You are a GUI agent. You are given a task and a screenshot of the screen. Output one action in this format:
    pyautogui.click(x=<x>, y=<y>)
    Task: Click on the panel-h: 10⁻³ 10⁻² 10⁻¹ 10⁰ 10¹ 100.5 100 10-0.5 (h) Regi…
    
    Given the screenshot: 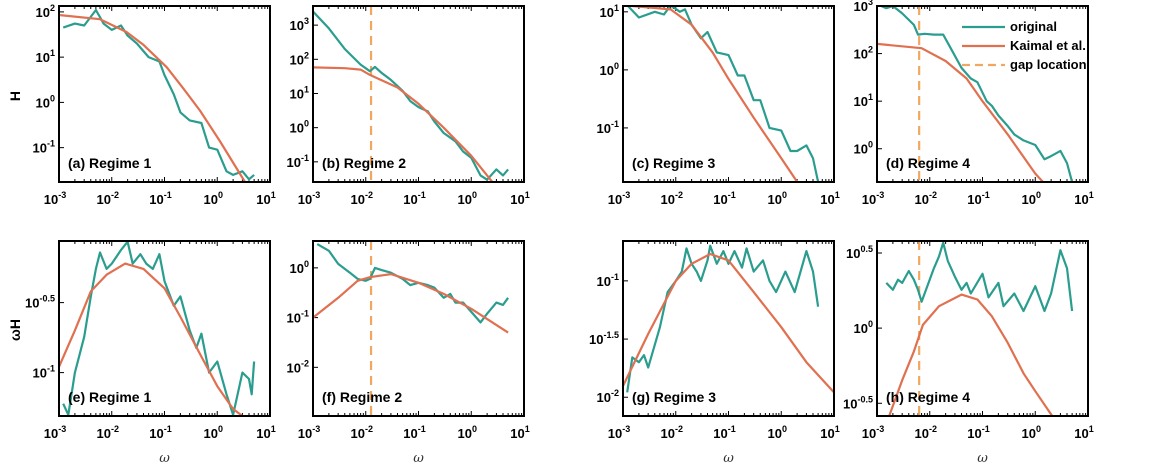 What is the action you would take?
    pyautogui.click(x=968, y=353)
    